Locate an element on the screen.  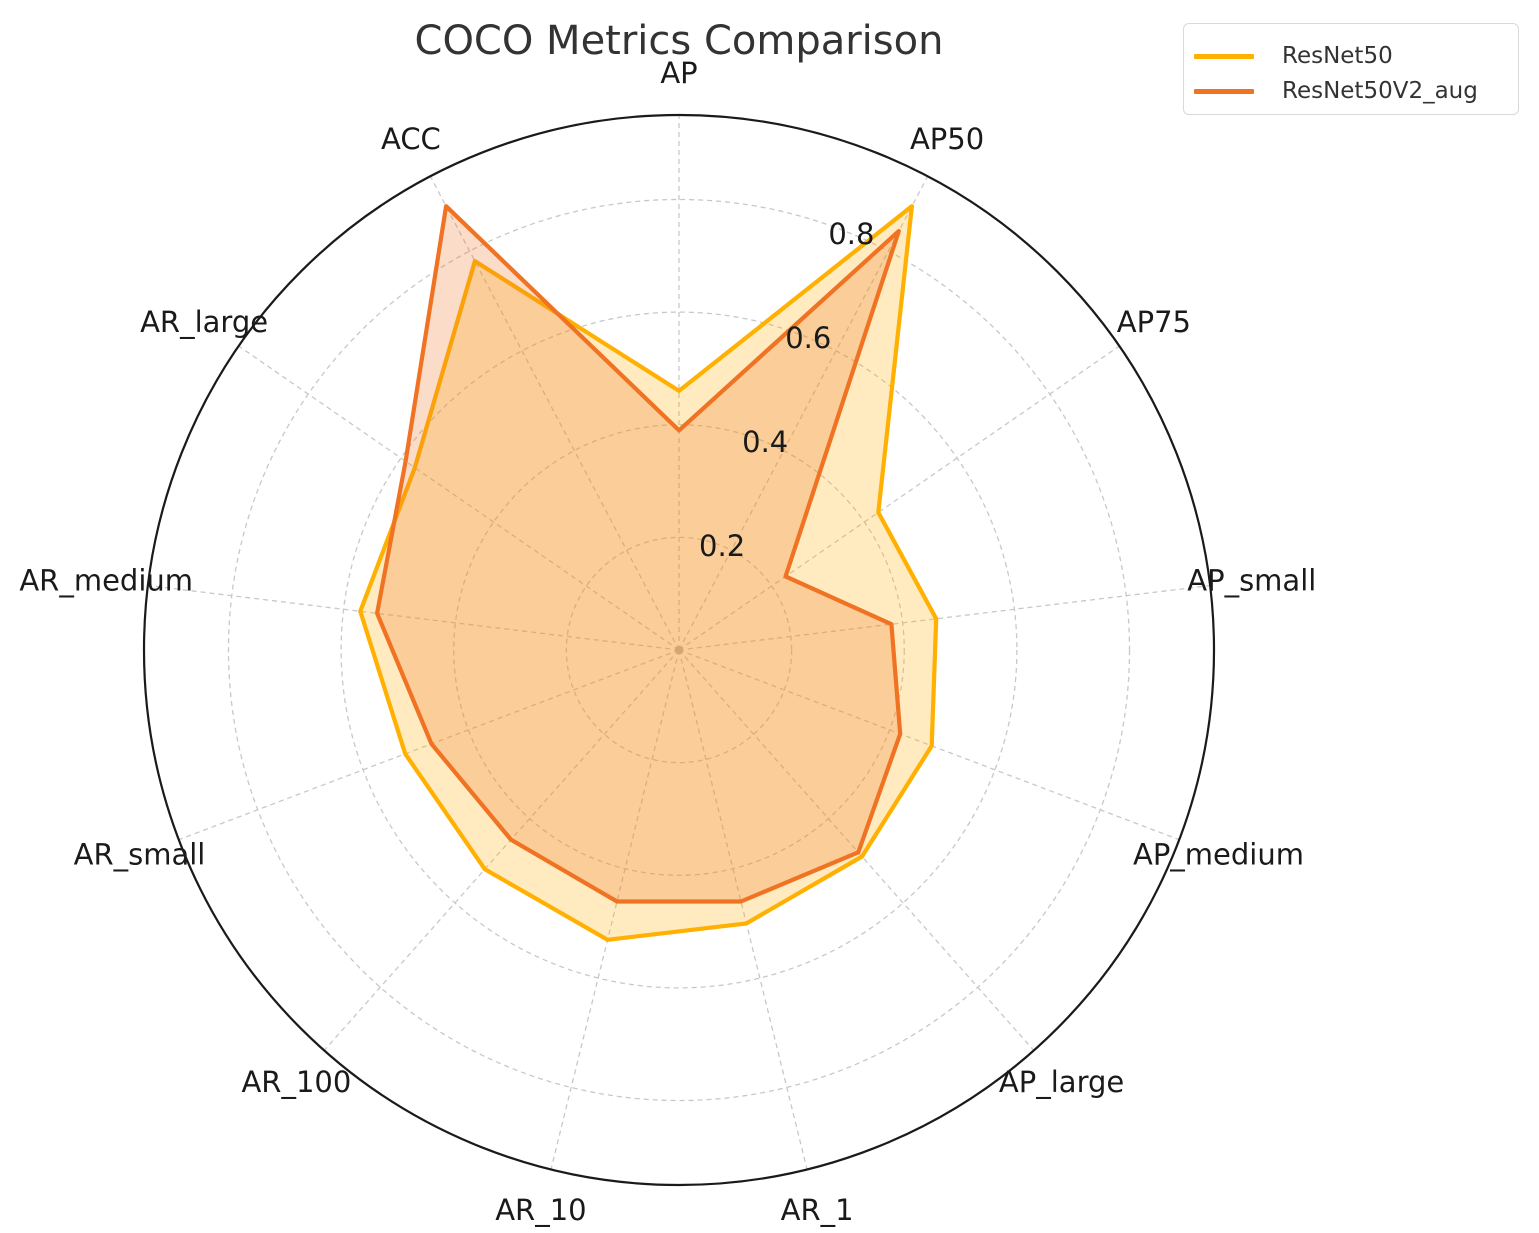
spoke-ar-large is located at coordinates (459, 498).